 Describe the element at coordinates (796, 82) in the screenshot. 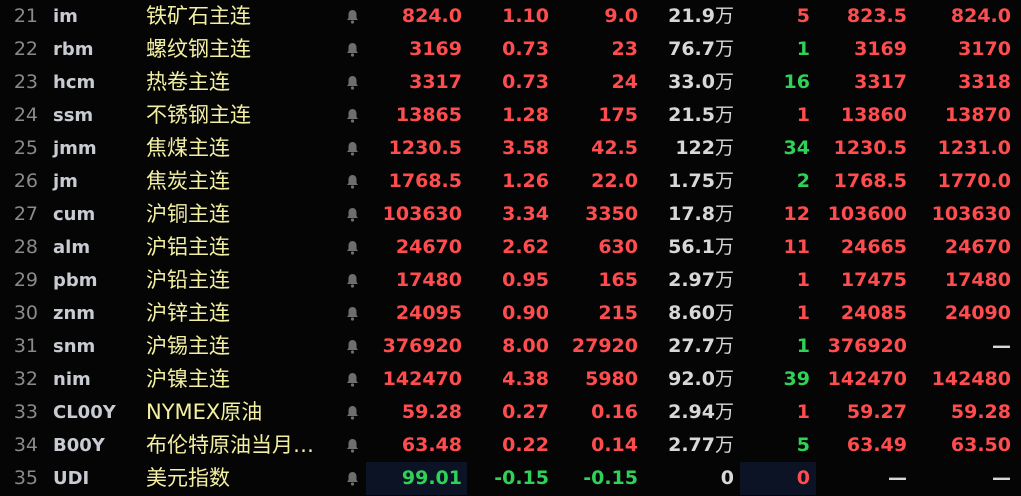

I see `current-quantity: 16` at that location.